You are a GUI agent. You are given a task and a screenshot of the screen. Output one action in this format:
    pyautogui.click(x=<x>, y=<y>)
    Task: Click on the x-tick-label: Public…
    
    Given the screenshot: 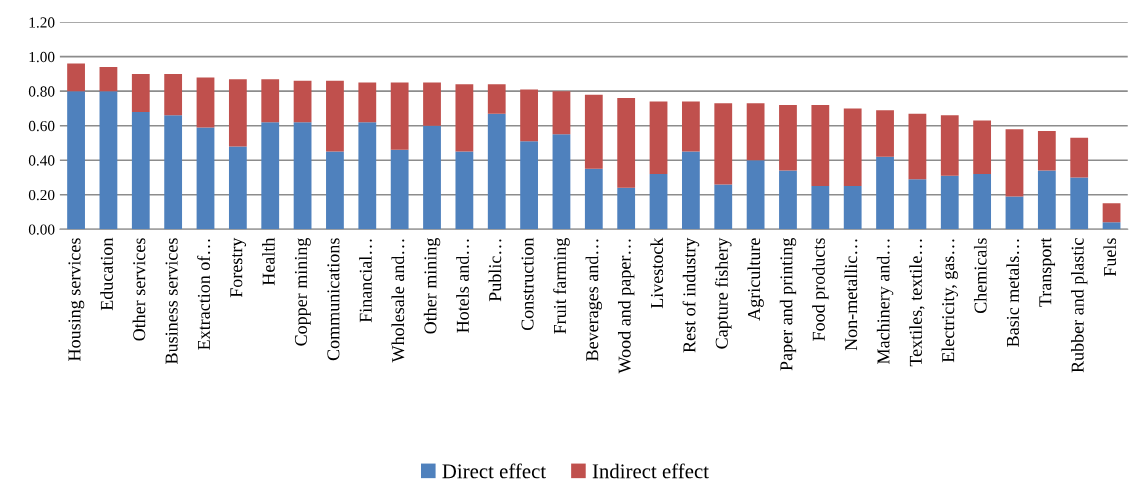 What is the action you would take?
    pyautogui.click(x=495, y=270)
    